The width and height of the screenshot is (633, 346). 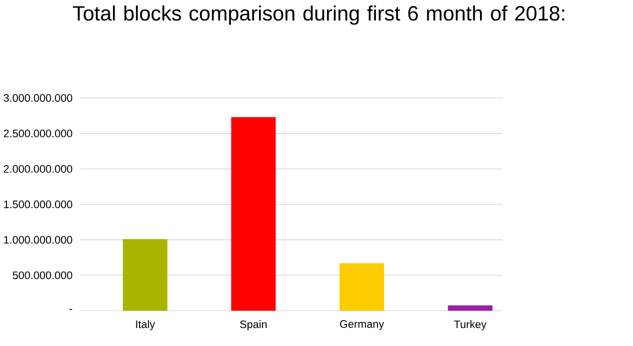 I want to click on y-tick-label: 3.000.000.000, so click(x=38, y=98).